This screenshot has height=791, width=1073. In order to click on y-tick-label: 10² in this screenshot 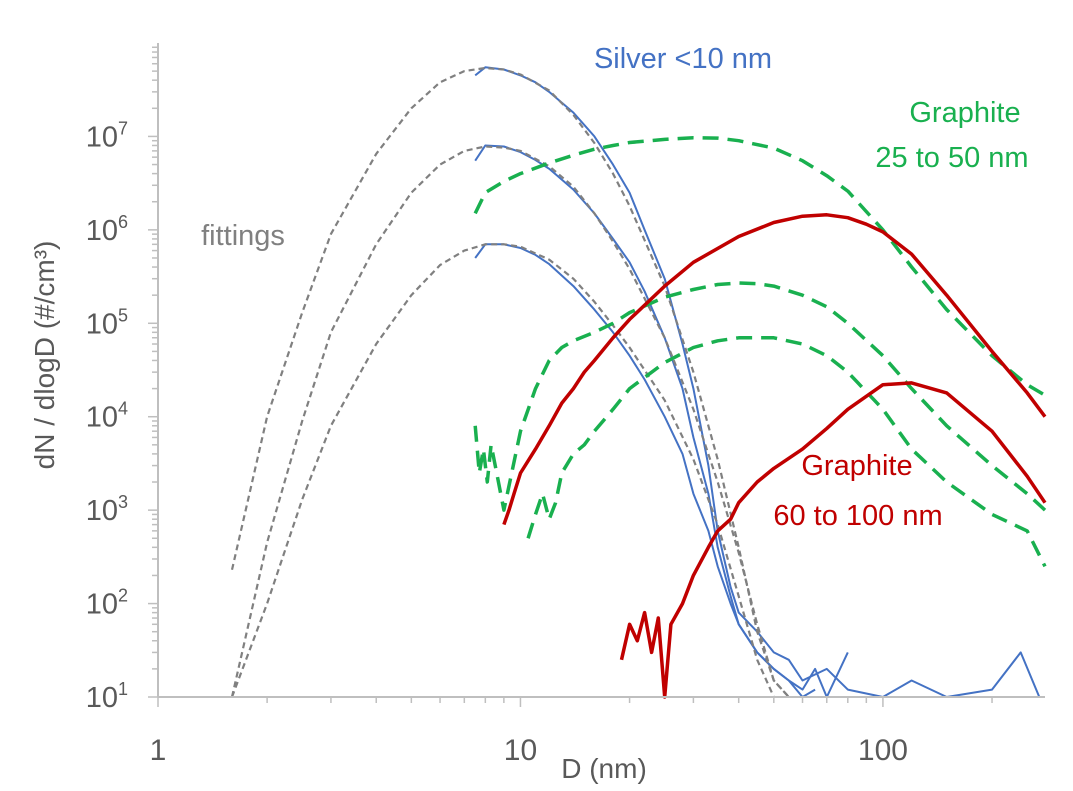, I will do `click(107, 603)`.